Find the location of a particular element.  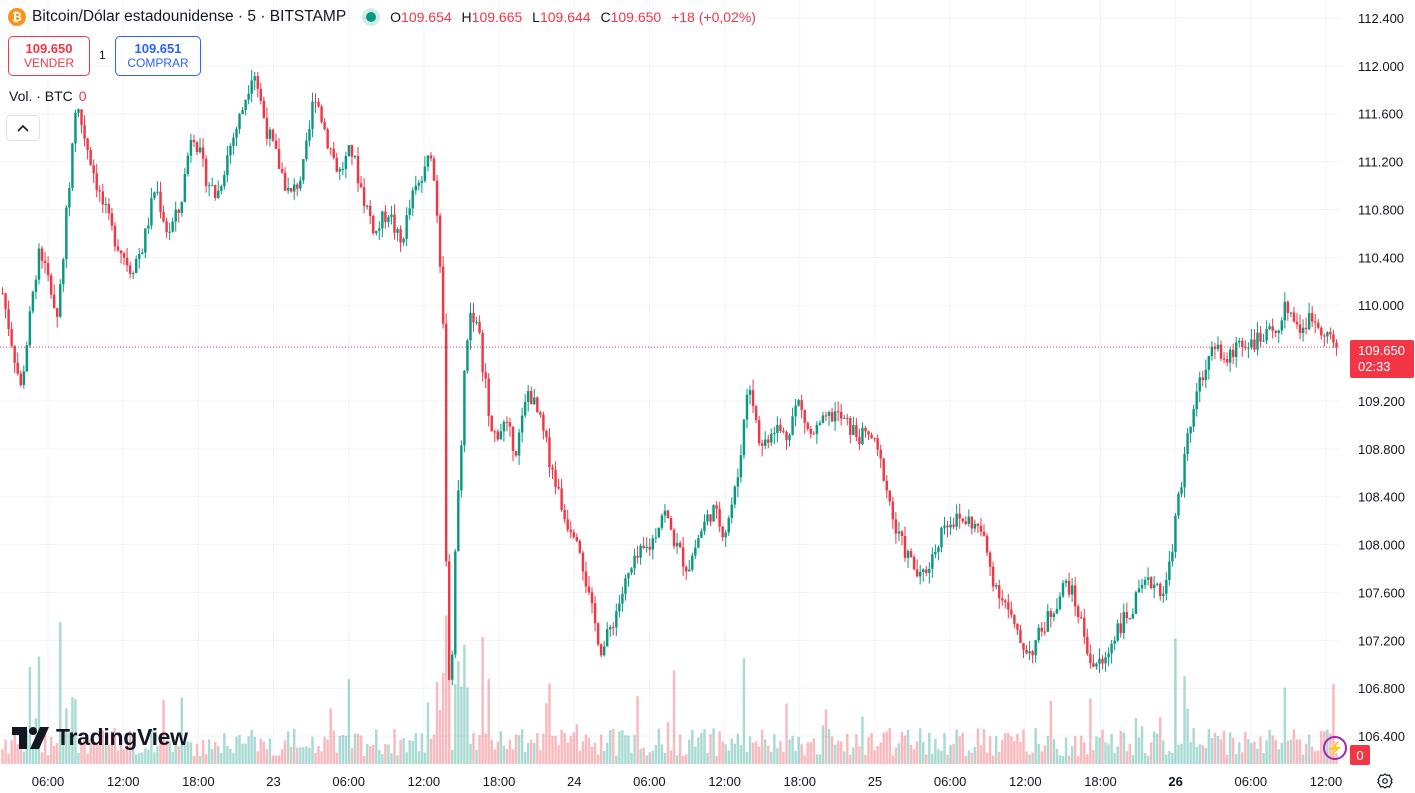

y-tick-label: 112.000 is located at coordinates (1381, 66).